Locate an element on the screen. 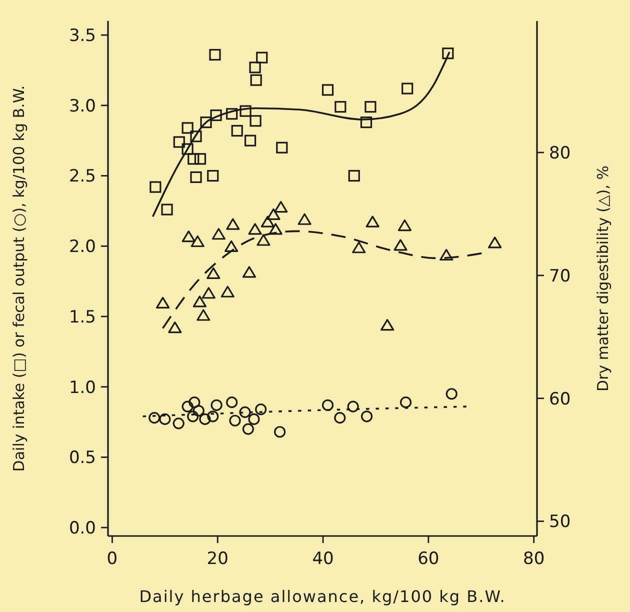 Image resolution: width=630 pixels, height=612 pixels. x-axis-title: Daily herbage allowance, kg/100 kg B.W. is located at coordinates (322, 596).